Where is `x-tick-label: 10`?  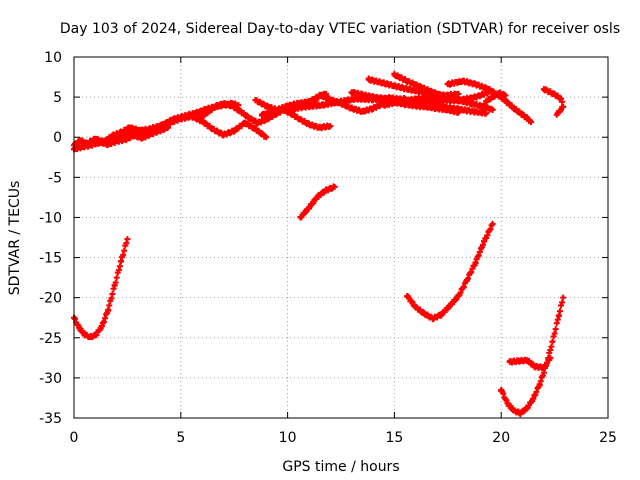
x-tick-label: 10 is located at coordinates (288, 438).